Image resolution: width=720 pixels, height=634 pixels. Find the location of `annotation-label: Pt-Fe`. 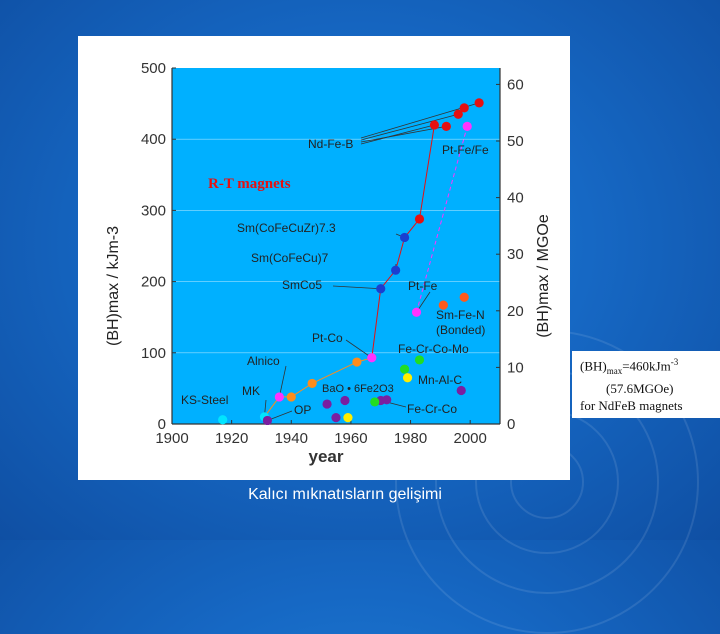

annotation-label: Pt-Fe is located at coordinates (423, 286).